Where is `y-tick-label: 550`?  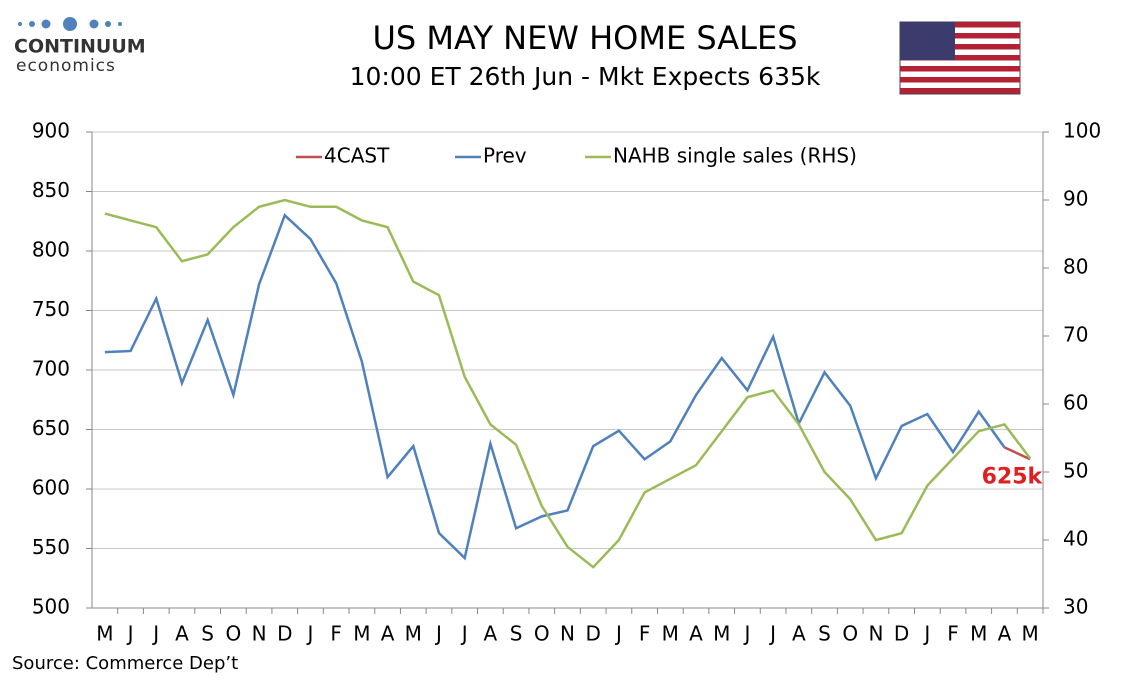
y-tick-label: 550 is located at coordinates (51, 547).